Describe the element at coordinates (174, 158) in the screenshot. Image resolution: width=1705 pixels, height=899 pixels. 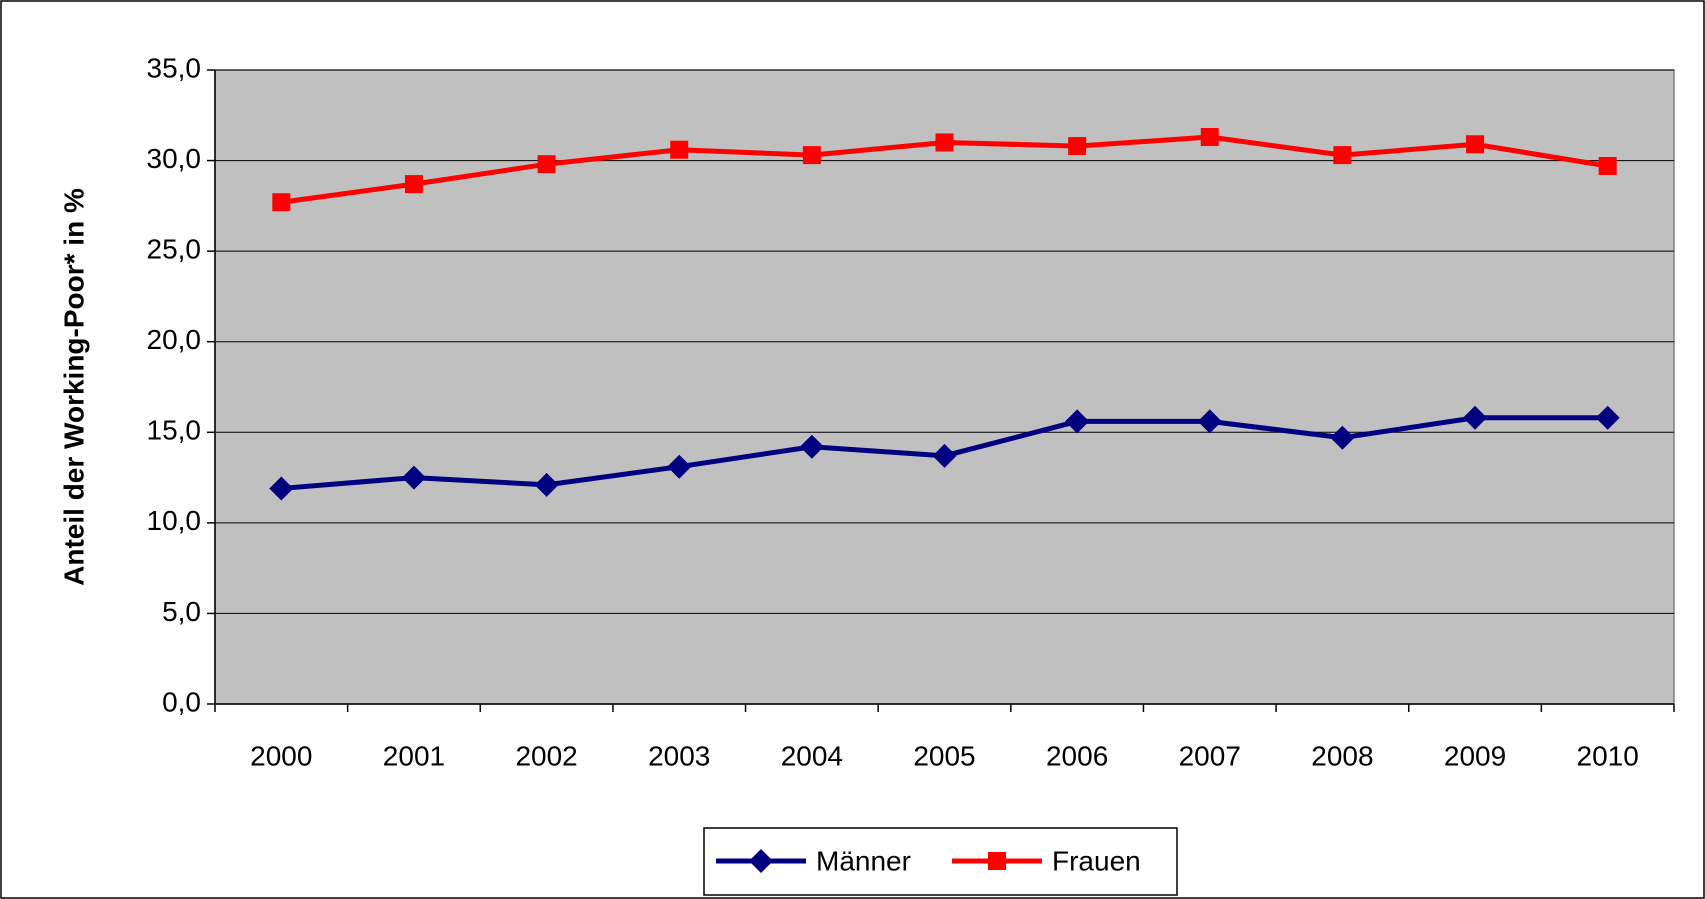
I see `y-tick-label: 30,0` at that location.